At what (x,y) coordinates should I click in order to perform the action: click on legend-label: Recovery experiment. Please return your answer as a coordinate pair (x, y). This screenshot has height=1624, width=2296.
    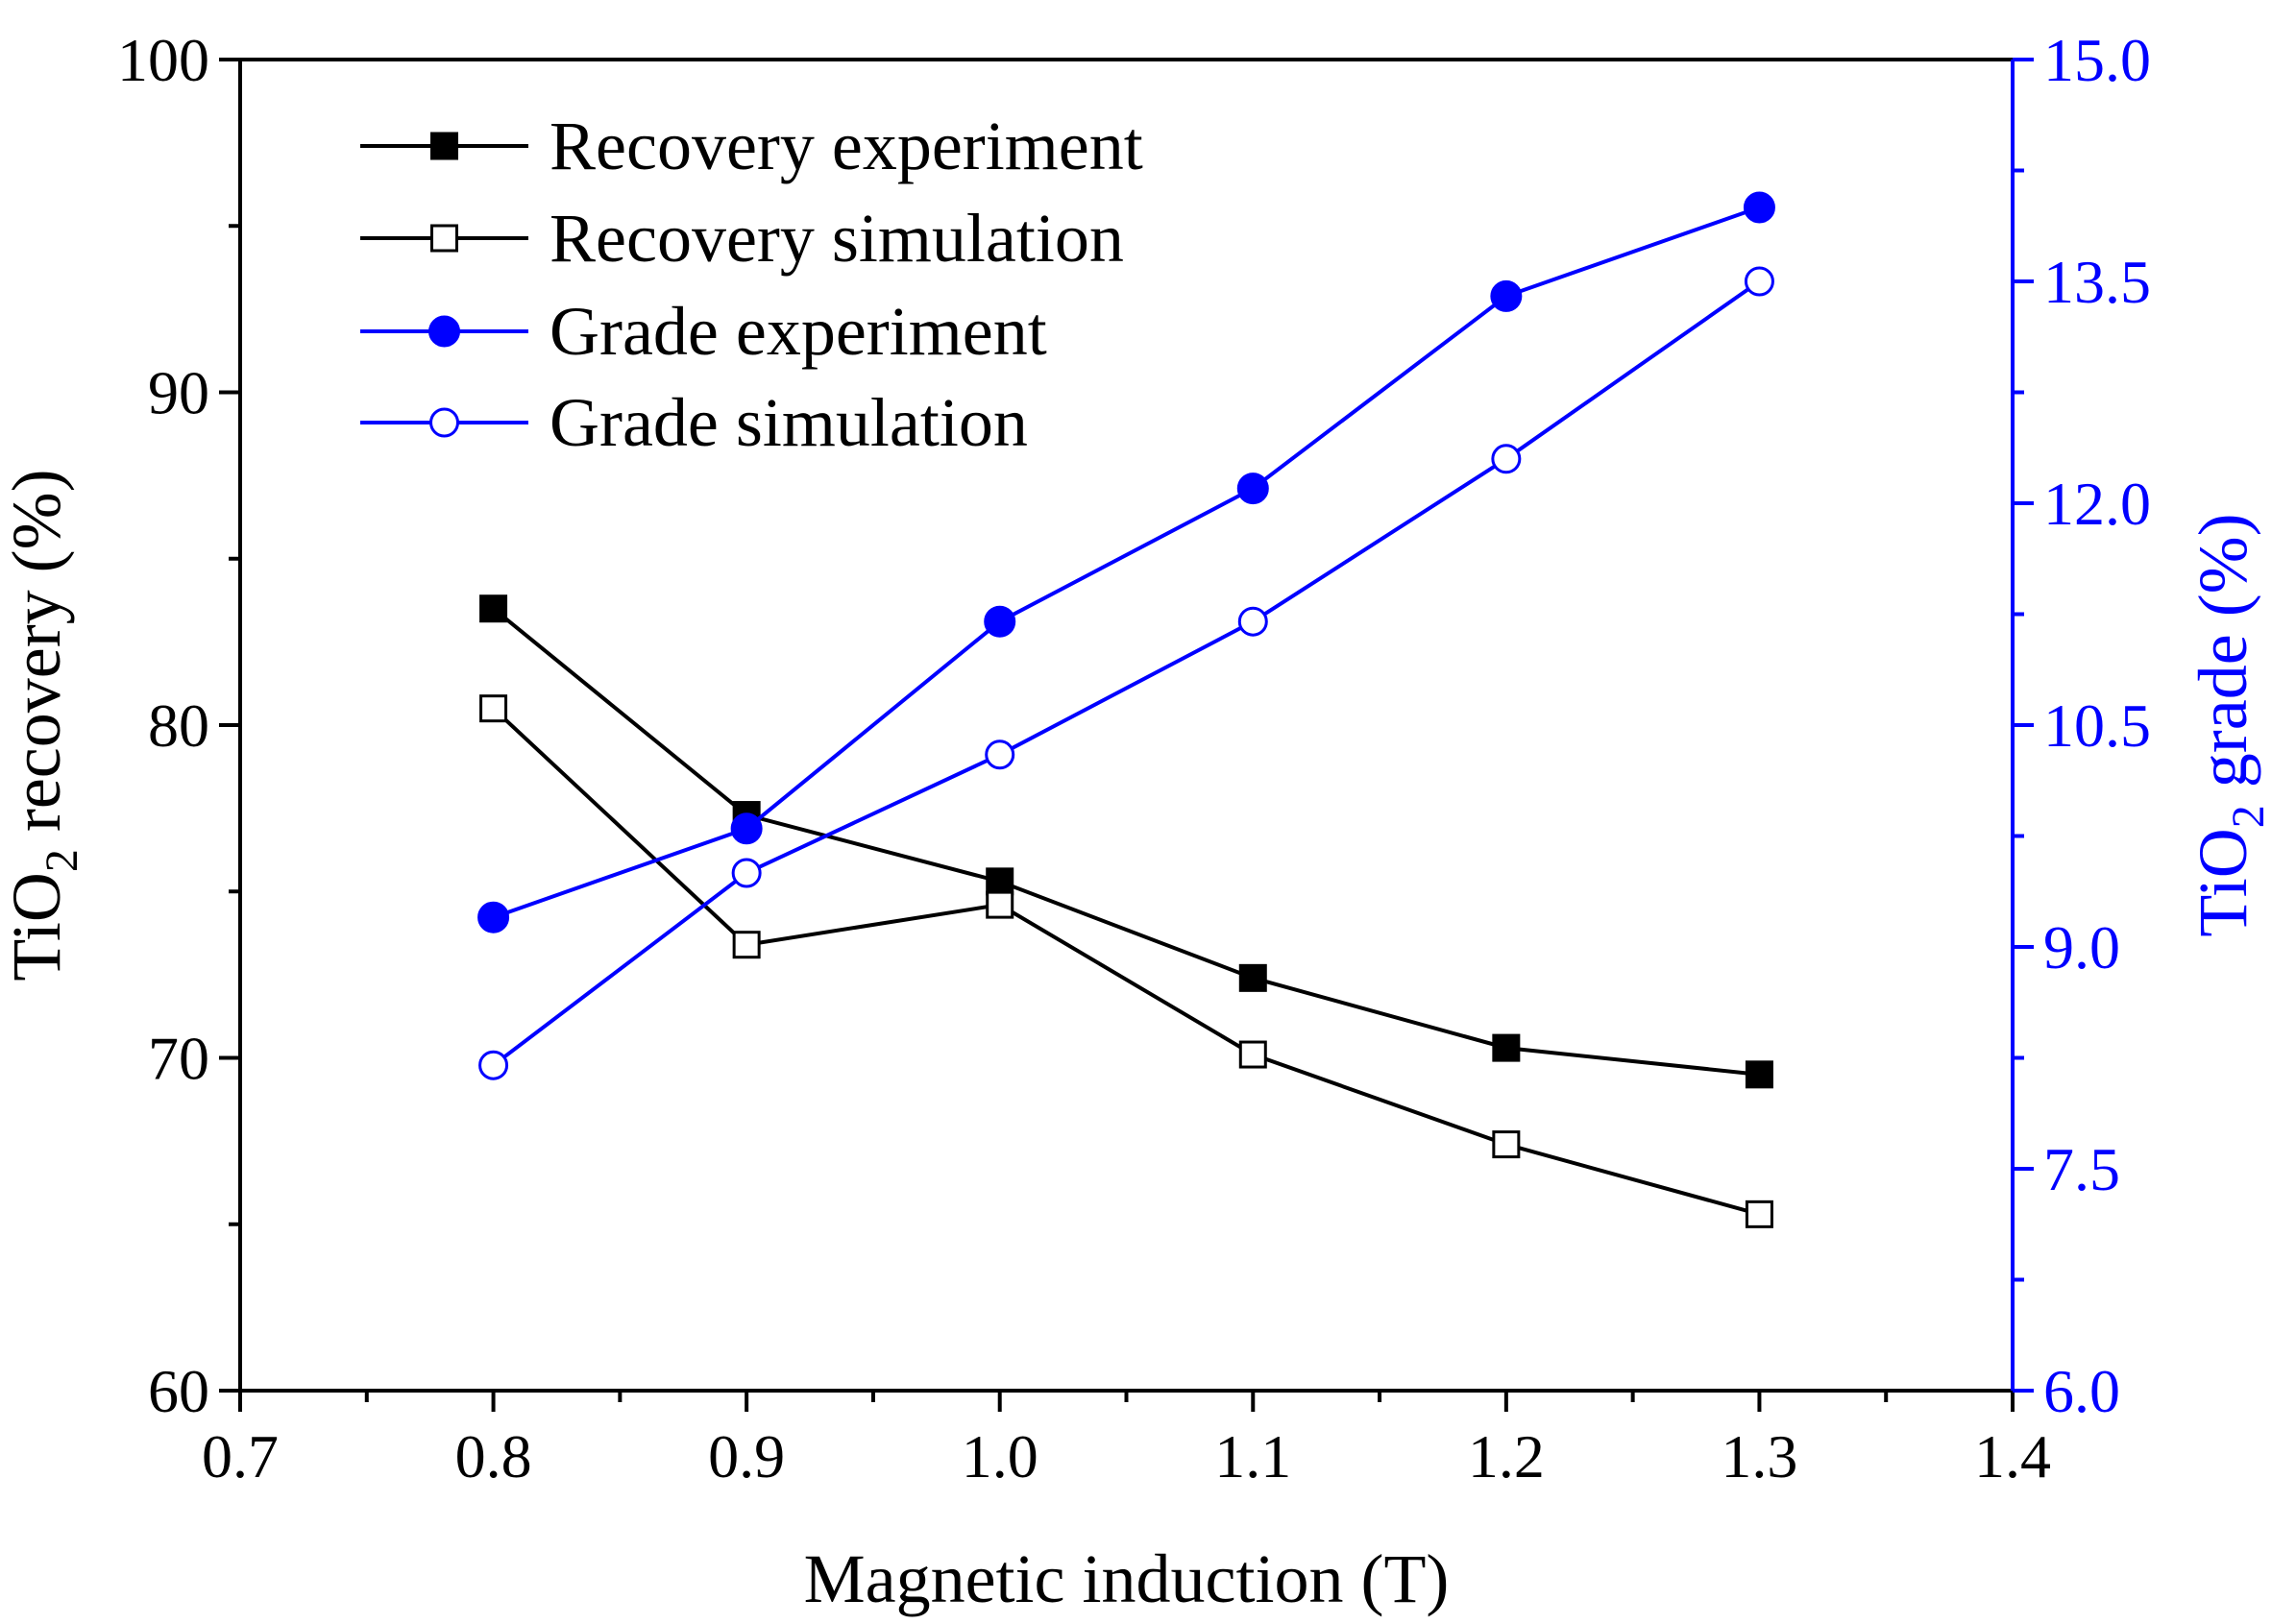
    Looking at the image, I should click on (846, 146).